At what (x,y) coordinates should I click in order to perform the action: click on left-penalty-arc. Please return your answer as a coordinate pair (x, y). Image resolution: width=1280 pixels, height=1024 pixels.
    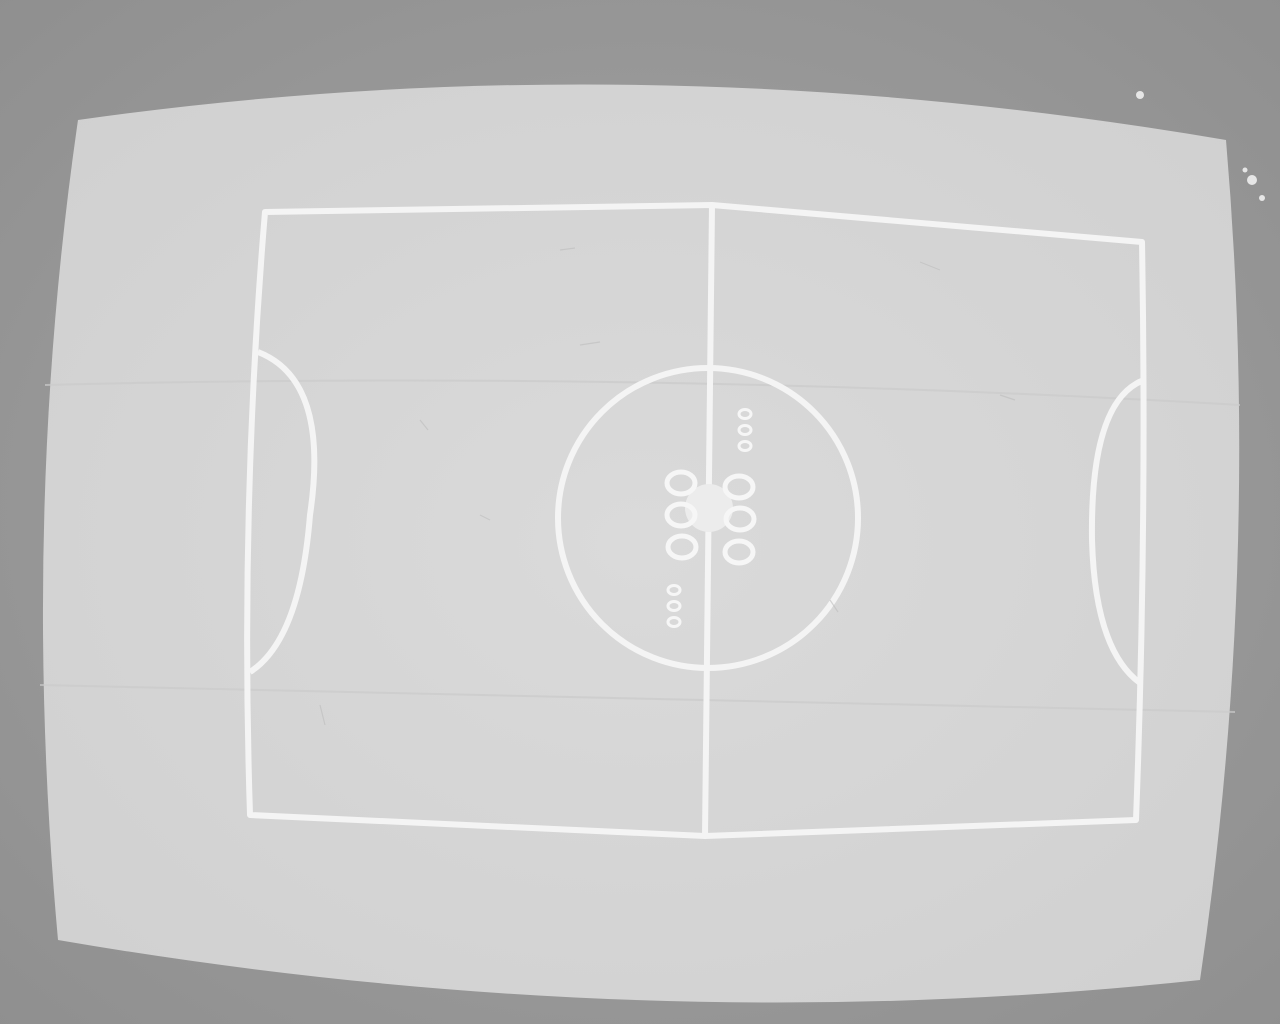
    Looking at the image, I should click on (283, 512).